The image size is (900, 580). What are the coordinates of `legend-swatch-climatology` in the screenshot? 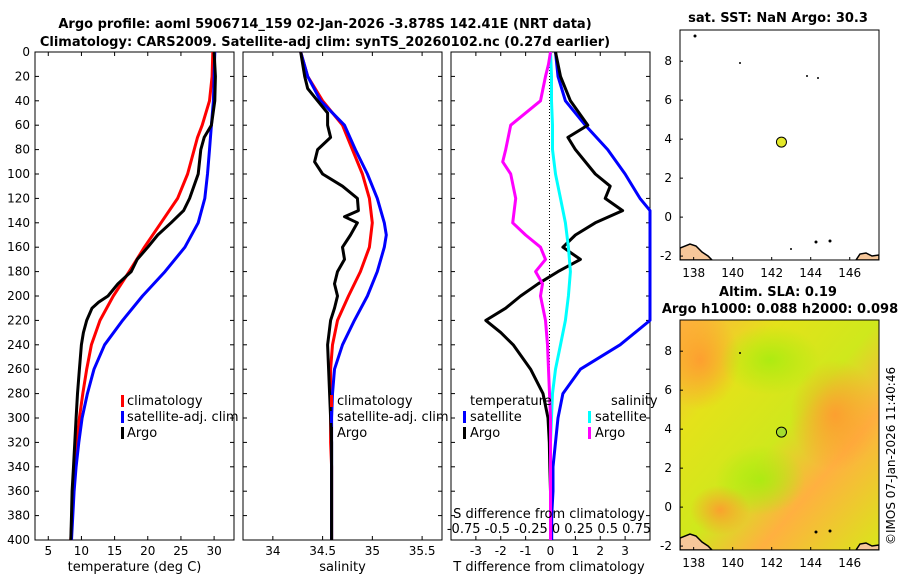 It's located at (331, 401).